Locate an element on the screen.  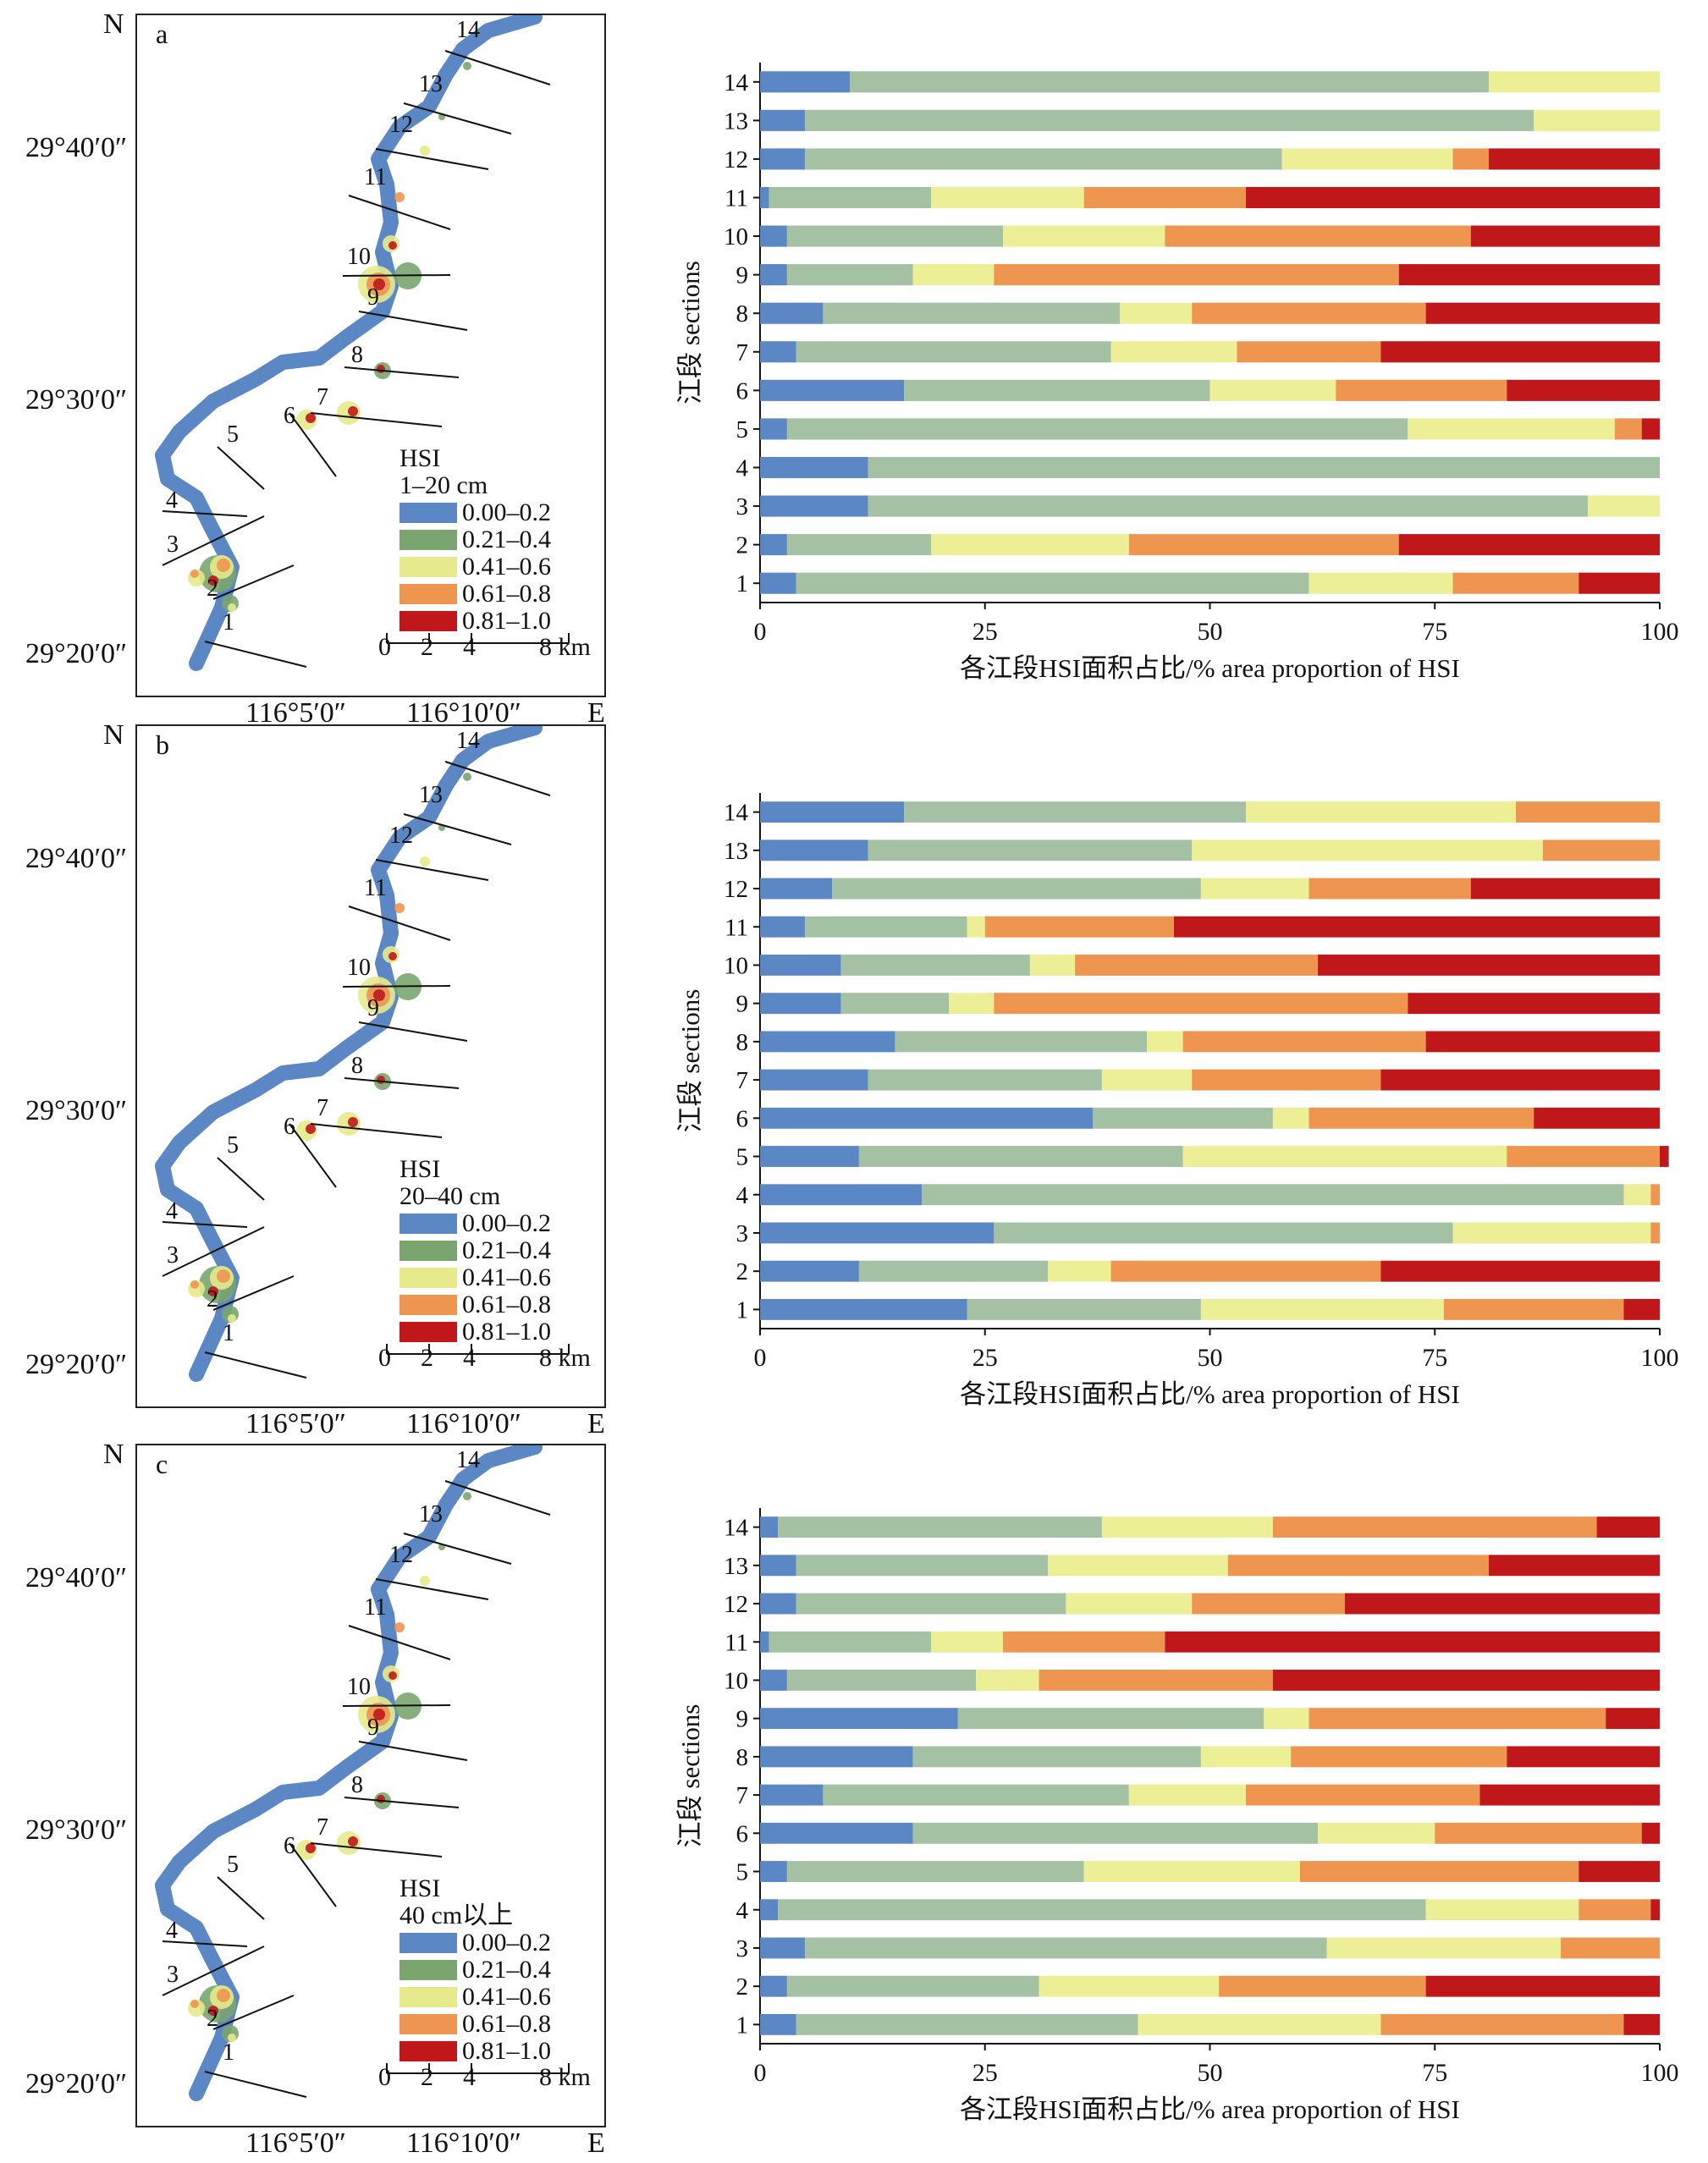
east-label: E is located at coordinates (596, 1423).